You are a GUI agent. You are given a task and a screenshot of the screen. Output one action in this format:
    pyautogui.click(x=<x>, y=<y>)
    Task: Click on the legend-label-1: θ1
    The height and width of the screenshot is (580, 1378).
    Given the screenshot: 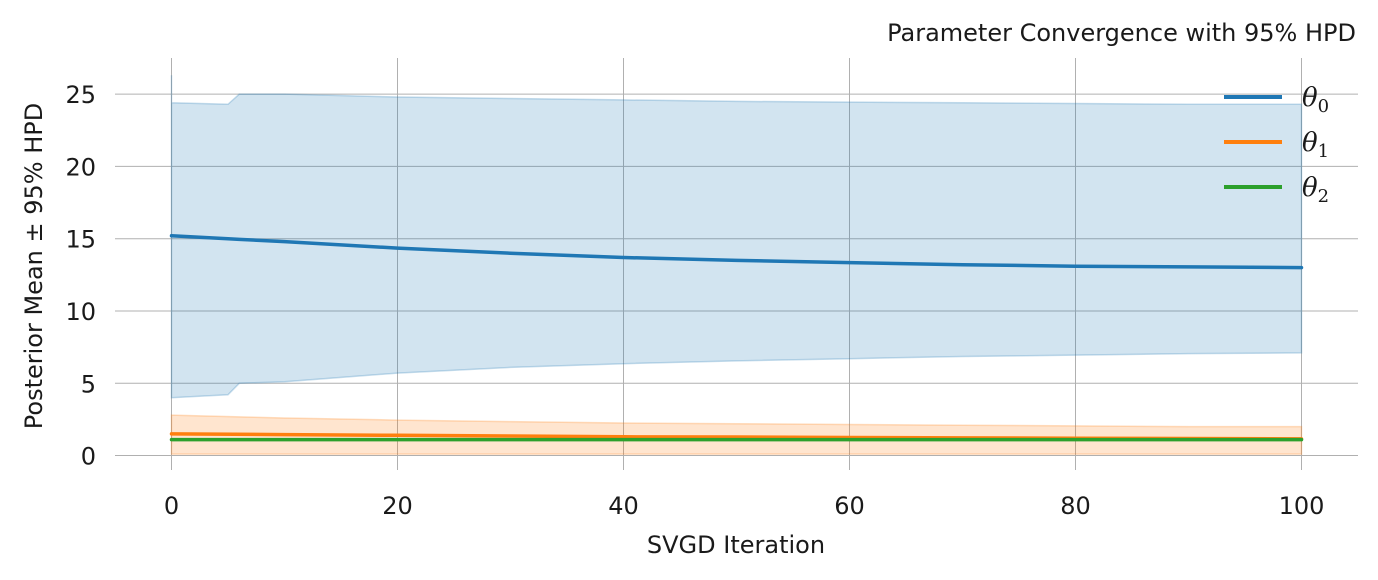 What is the action you would take?
    pyautogui.click(x=1315, y=145)
    